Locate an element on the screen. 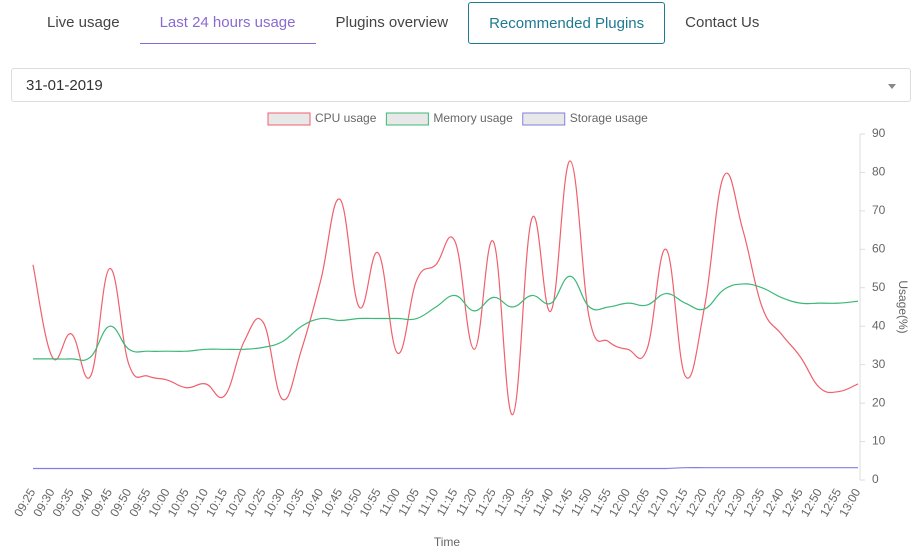  legend-label: Storage usage is located at coordinates (609, 118).